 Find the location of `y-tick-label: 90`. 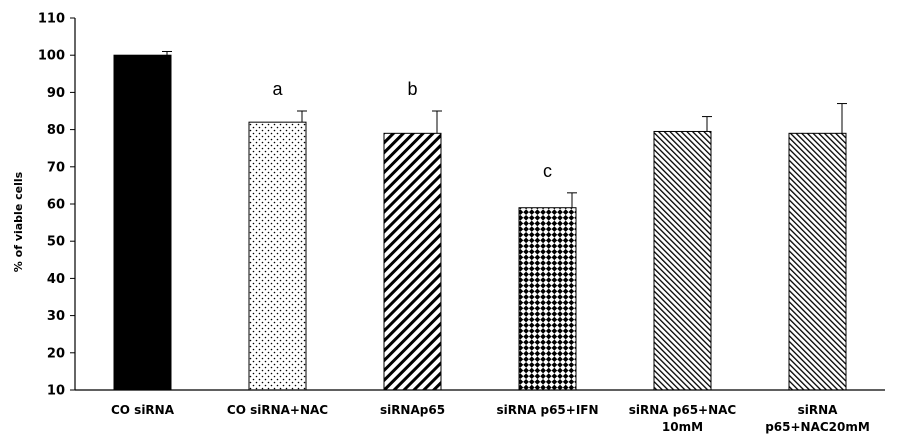

y-tick-label: 90 is located at coordinates (56, 93).